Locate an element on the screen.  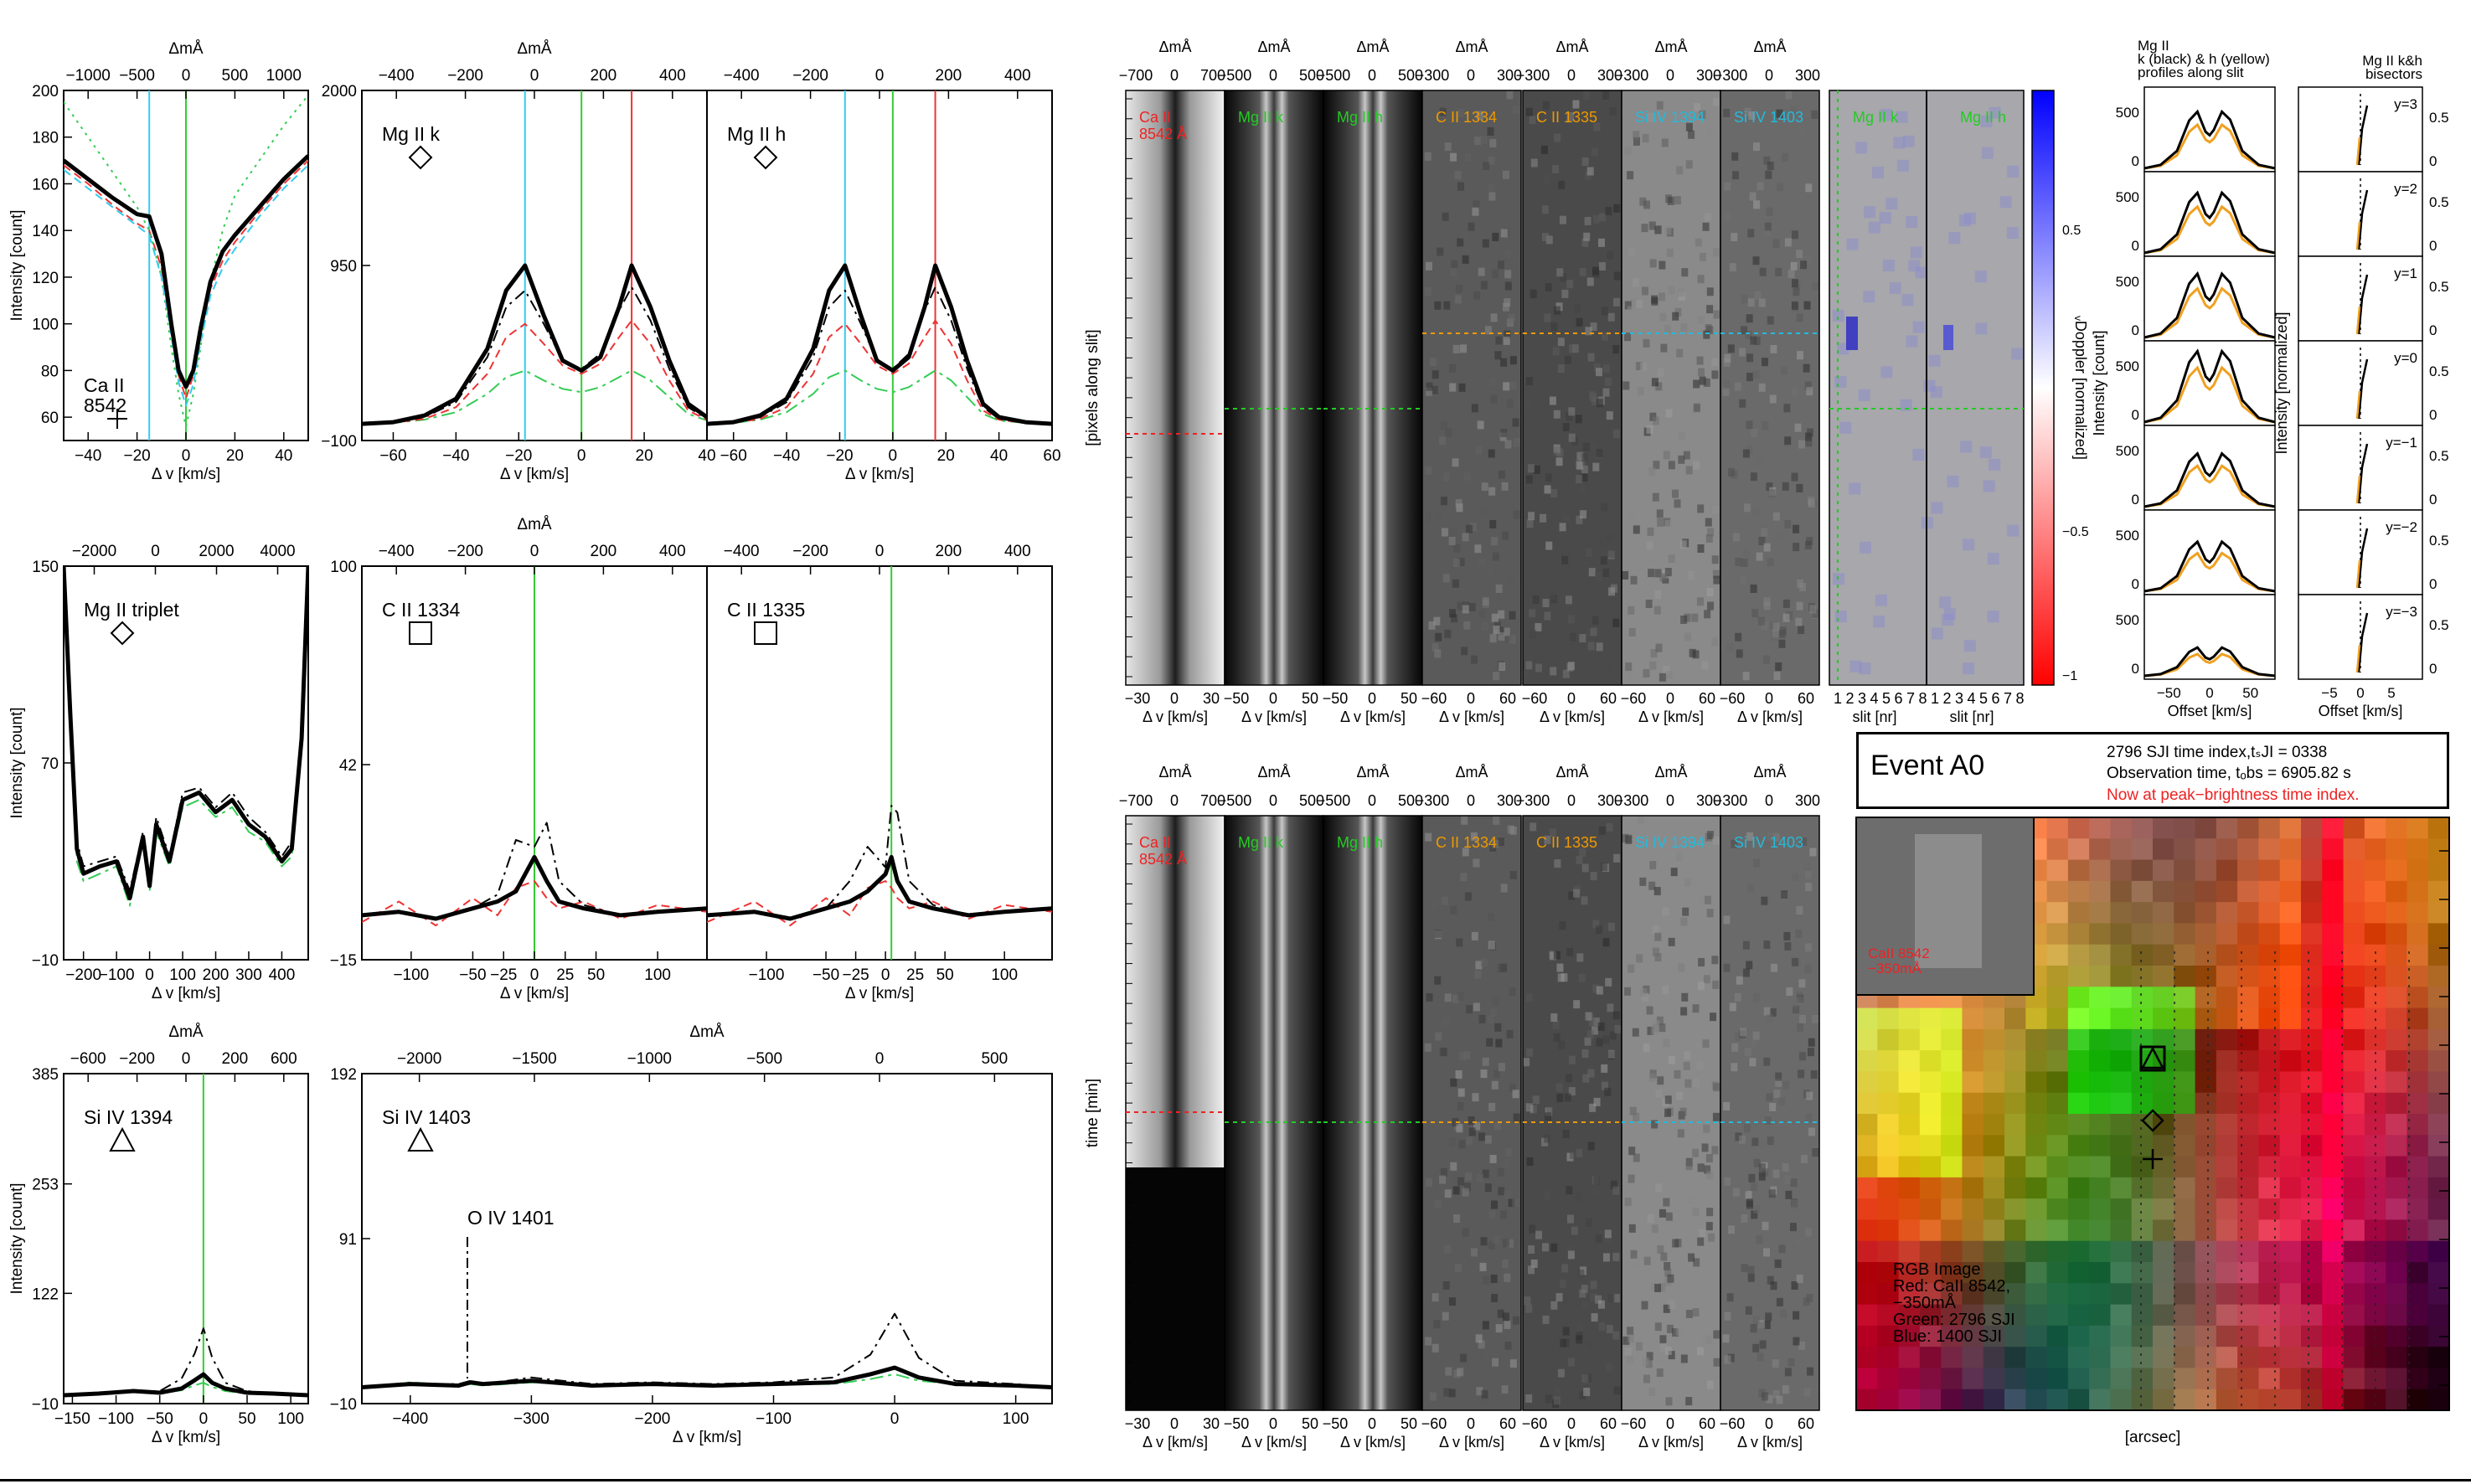
y-tick-label: 385 is located at coordinates (45, 1075).